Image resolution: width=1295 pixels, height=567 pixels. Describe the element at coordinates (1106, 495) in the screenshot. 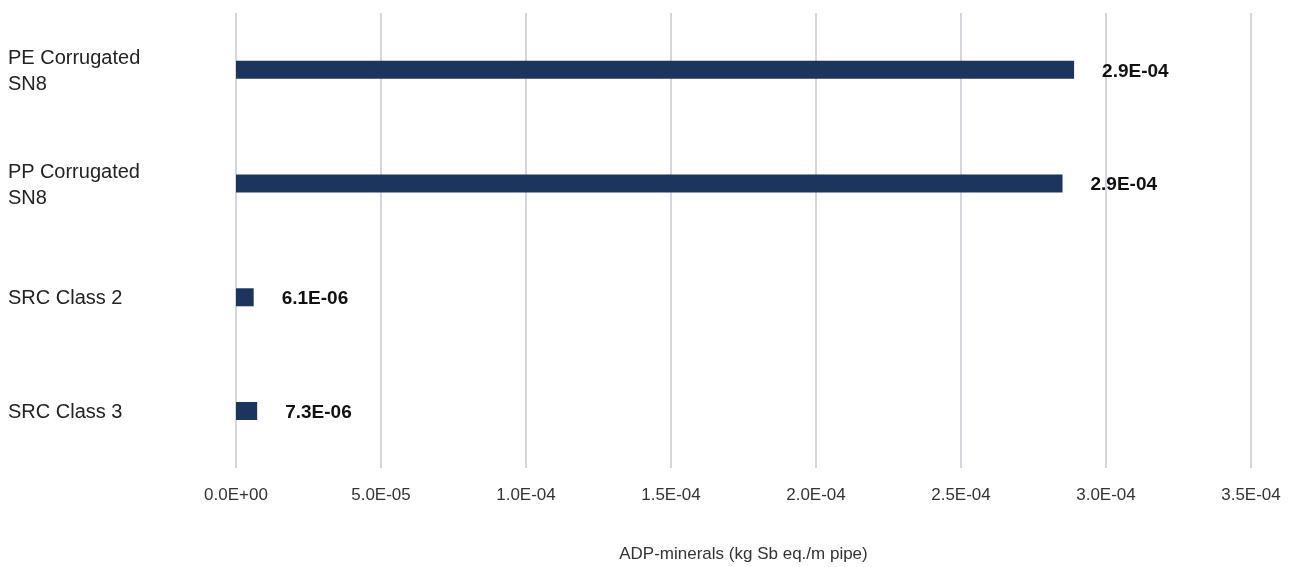

I see `x-tick-label: 3.0E-04` at that location.